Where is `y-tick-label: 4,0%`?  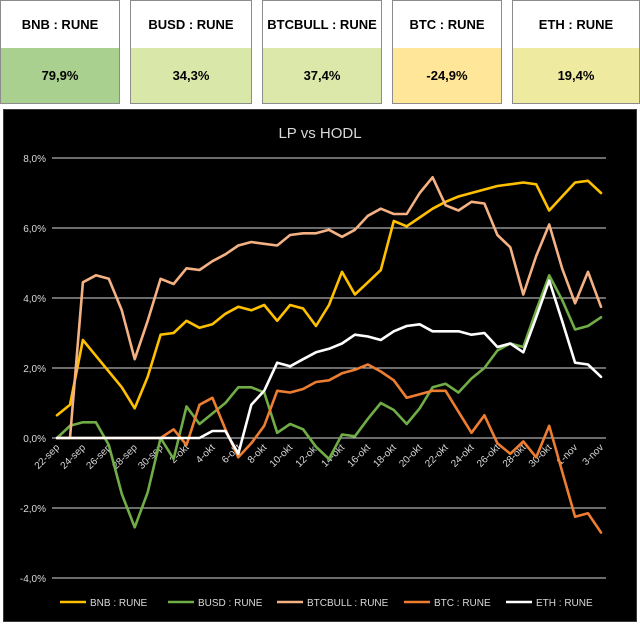 y-tick-label: 4,0% is located at coordinates (34, 299).